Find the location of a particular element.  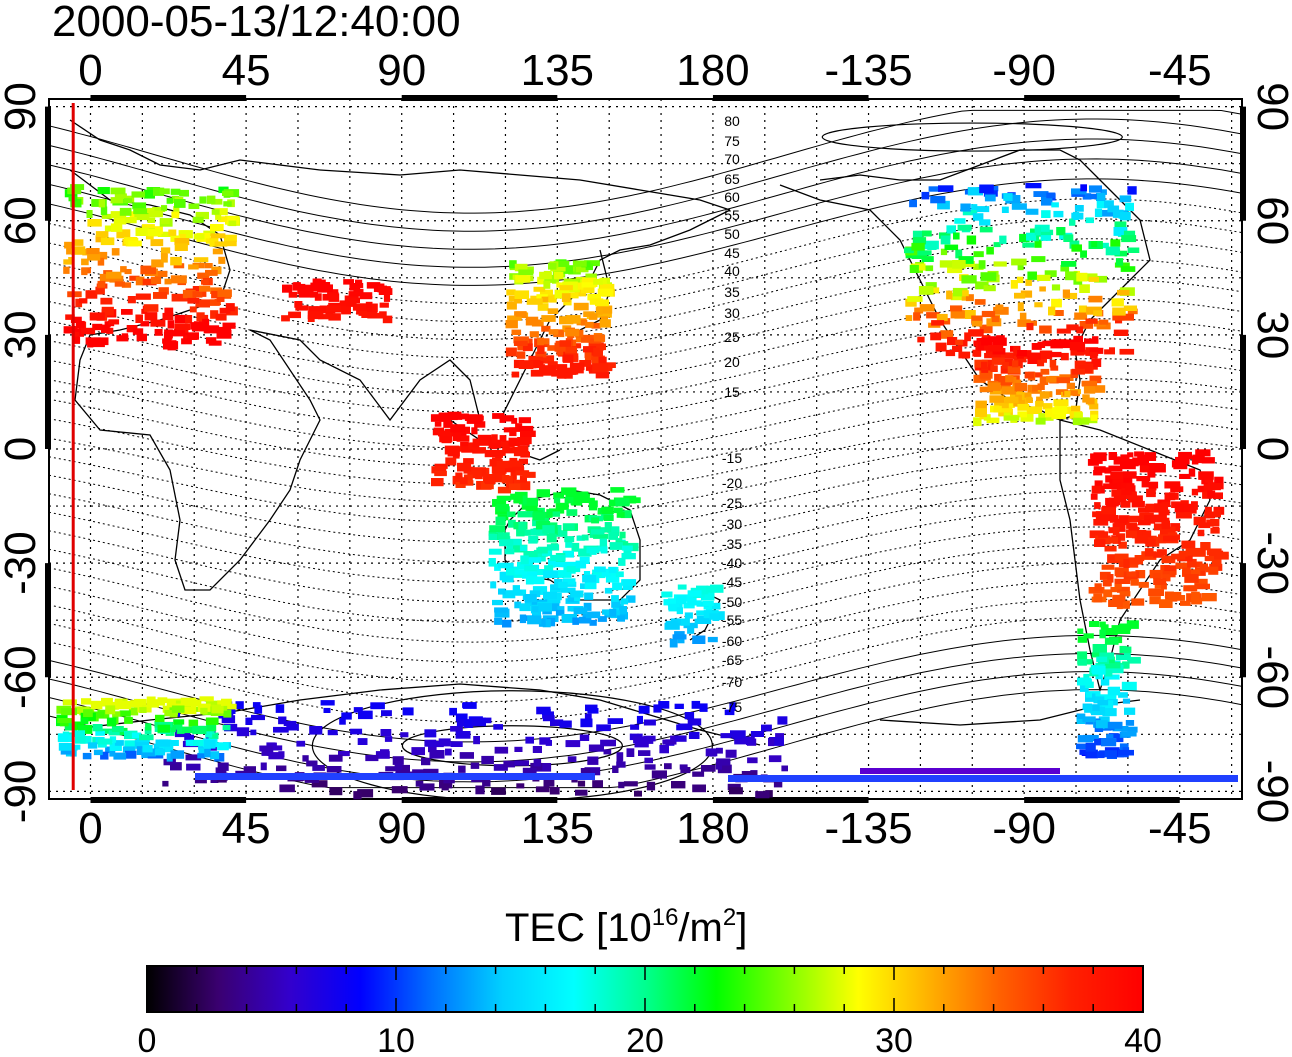

left-axis-label: -90 is located at coordinates (22, 792).